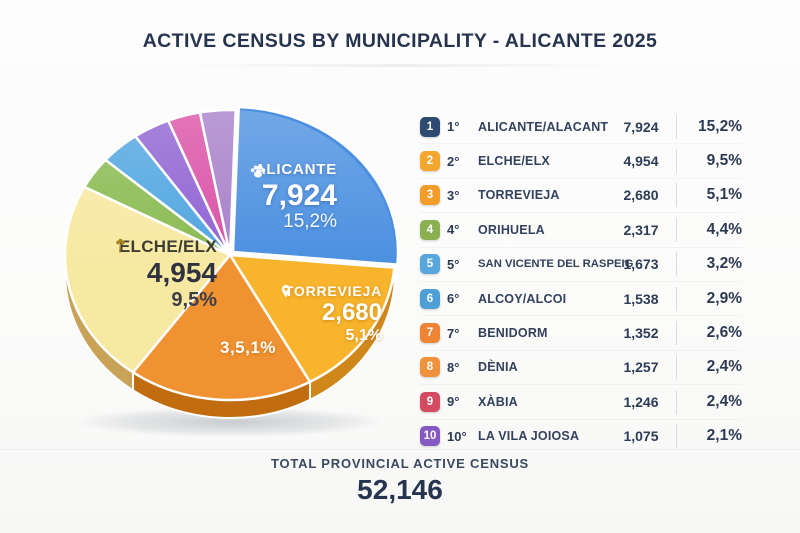  I want to click on percent-value: 15,2%, so click(720, 126).